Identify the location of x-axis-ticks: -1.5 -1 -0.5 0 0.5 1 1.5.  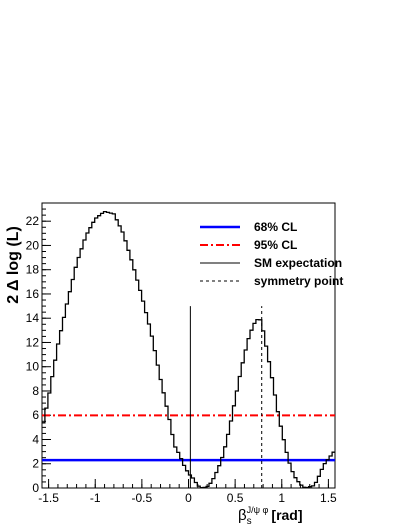
(187, 492).